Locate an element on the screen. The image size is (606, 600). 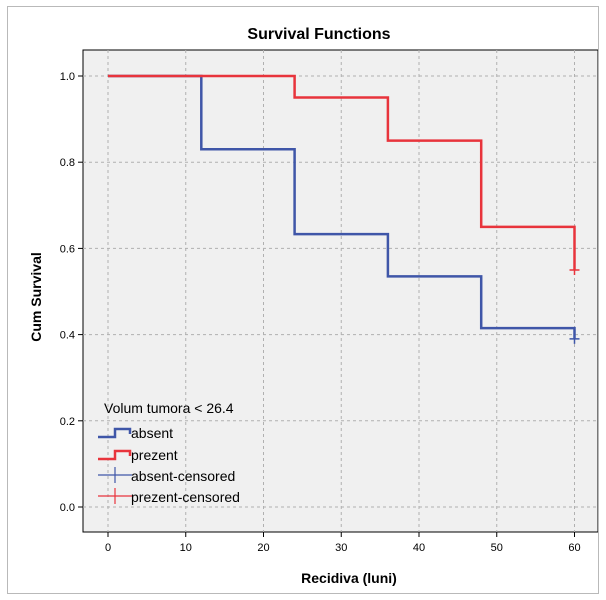
x-tick-label: 20 is located at coordinates (263, 548).